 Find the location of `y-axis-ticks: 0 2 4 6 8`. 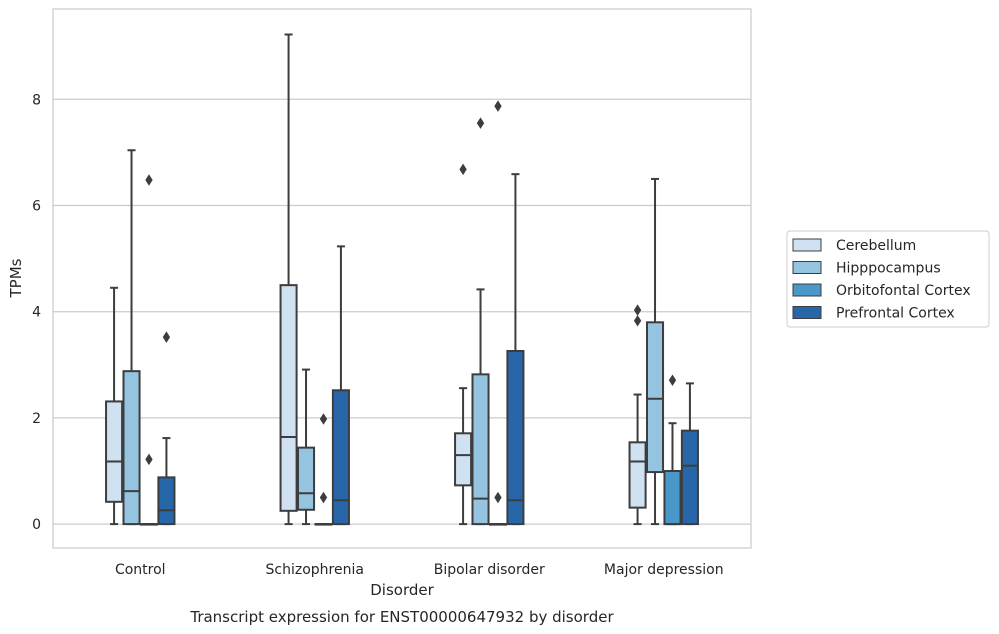

y-axis-ticks: 0 2 4 6 8 is located at coordinates (36, 312).